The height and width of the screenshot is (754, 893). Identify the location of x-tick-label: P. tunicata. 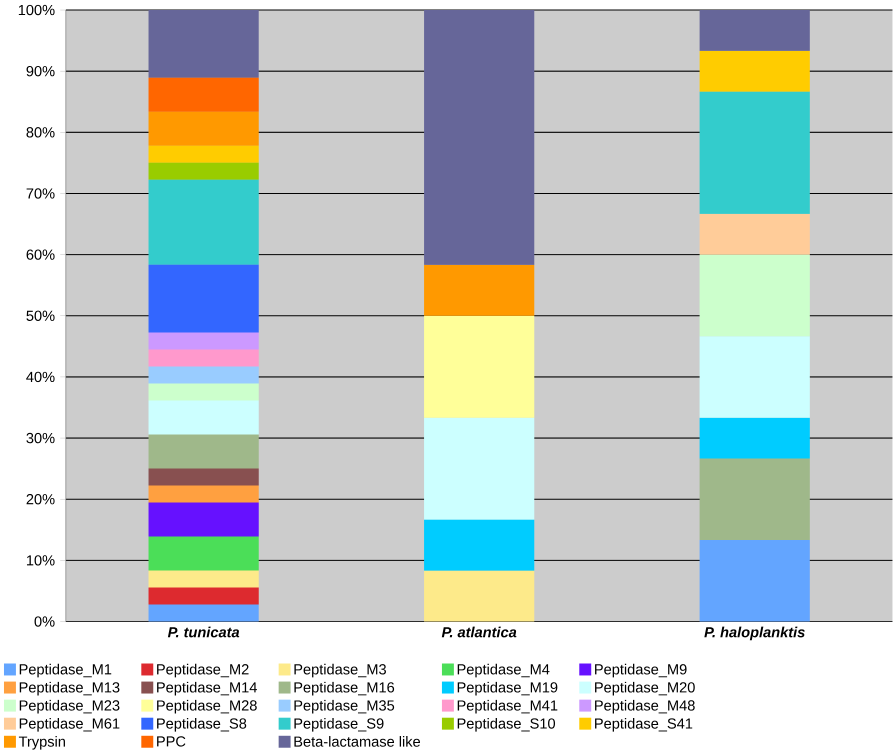
(204, 632).